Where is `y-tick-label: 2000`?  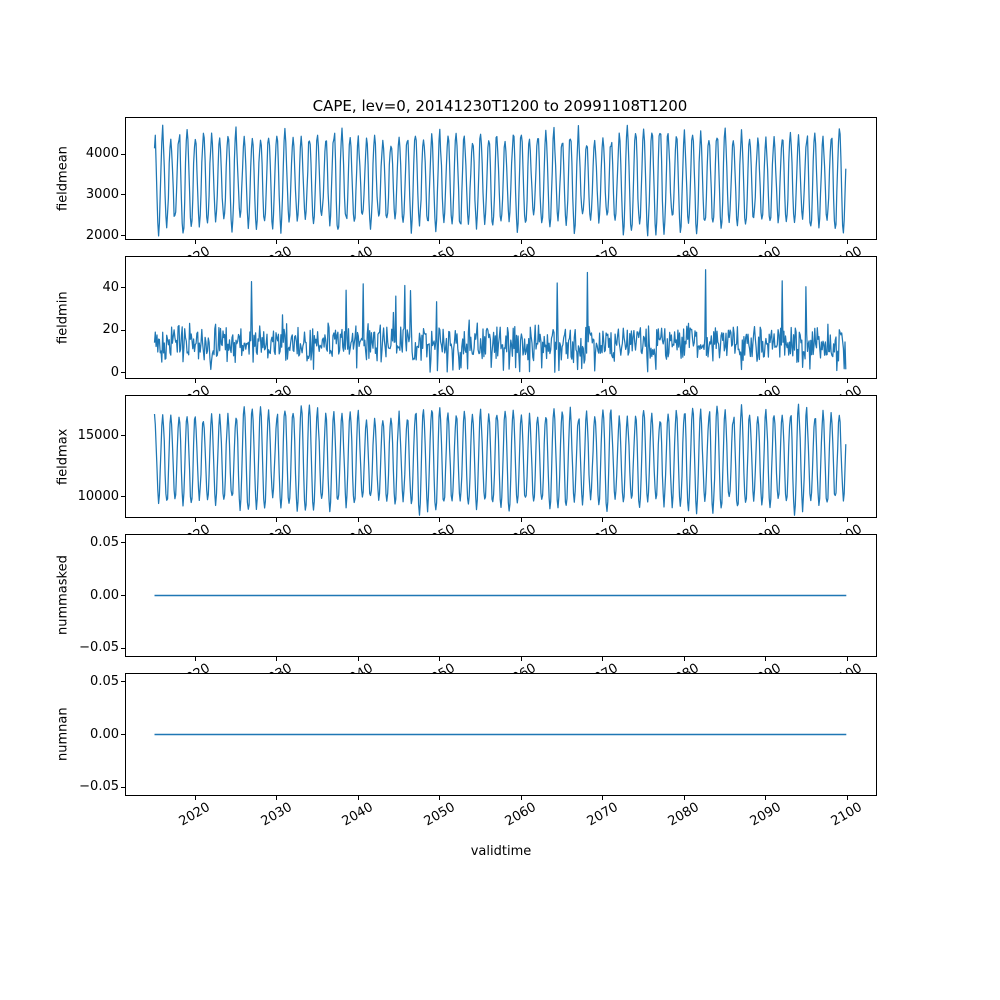
y-tick-label: 2000 is located at coordinates (102, 235).